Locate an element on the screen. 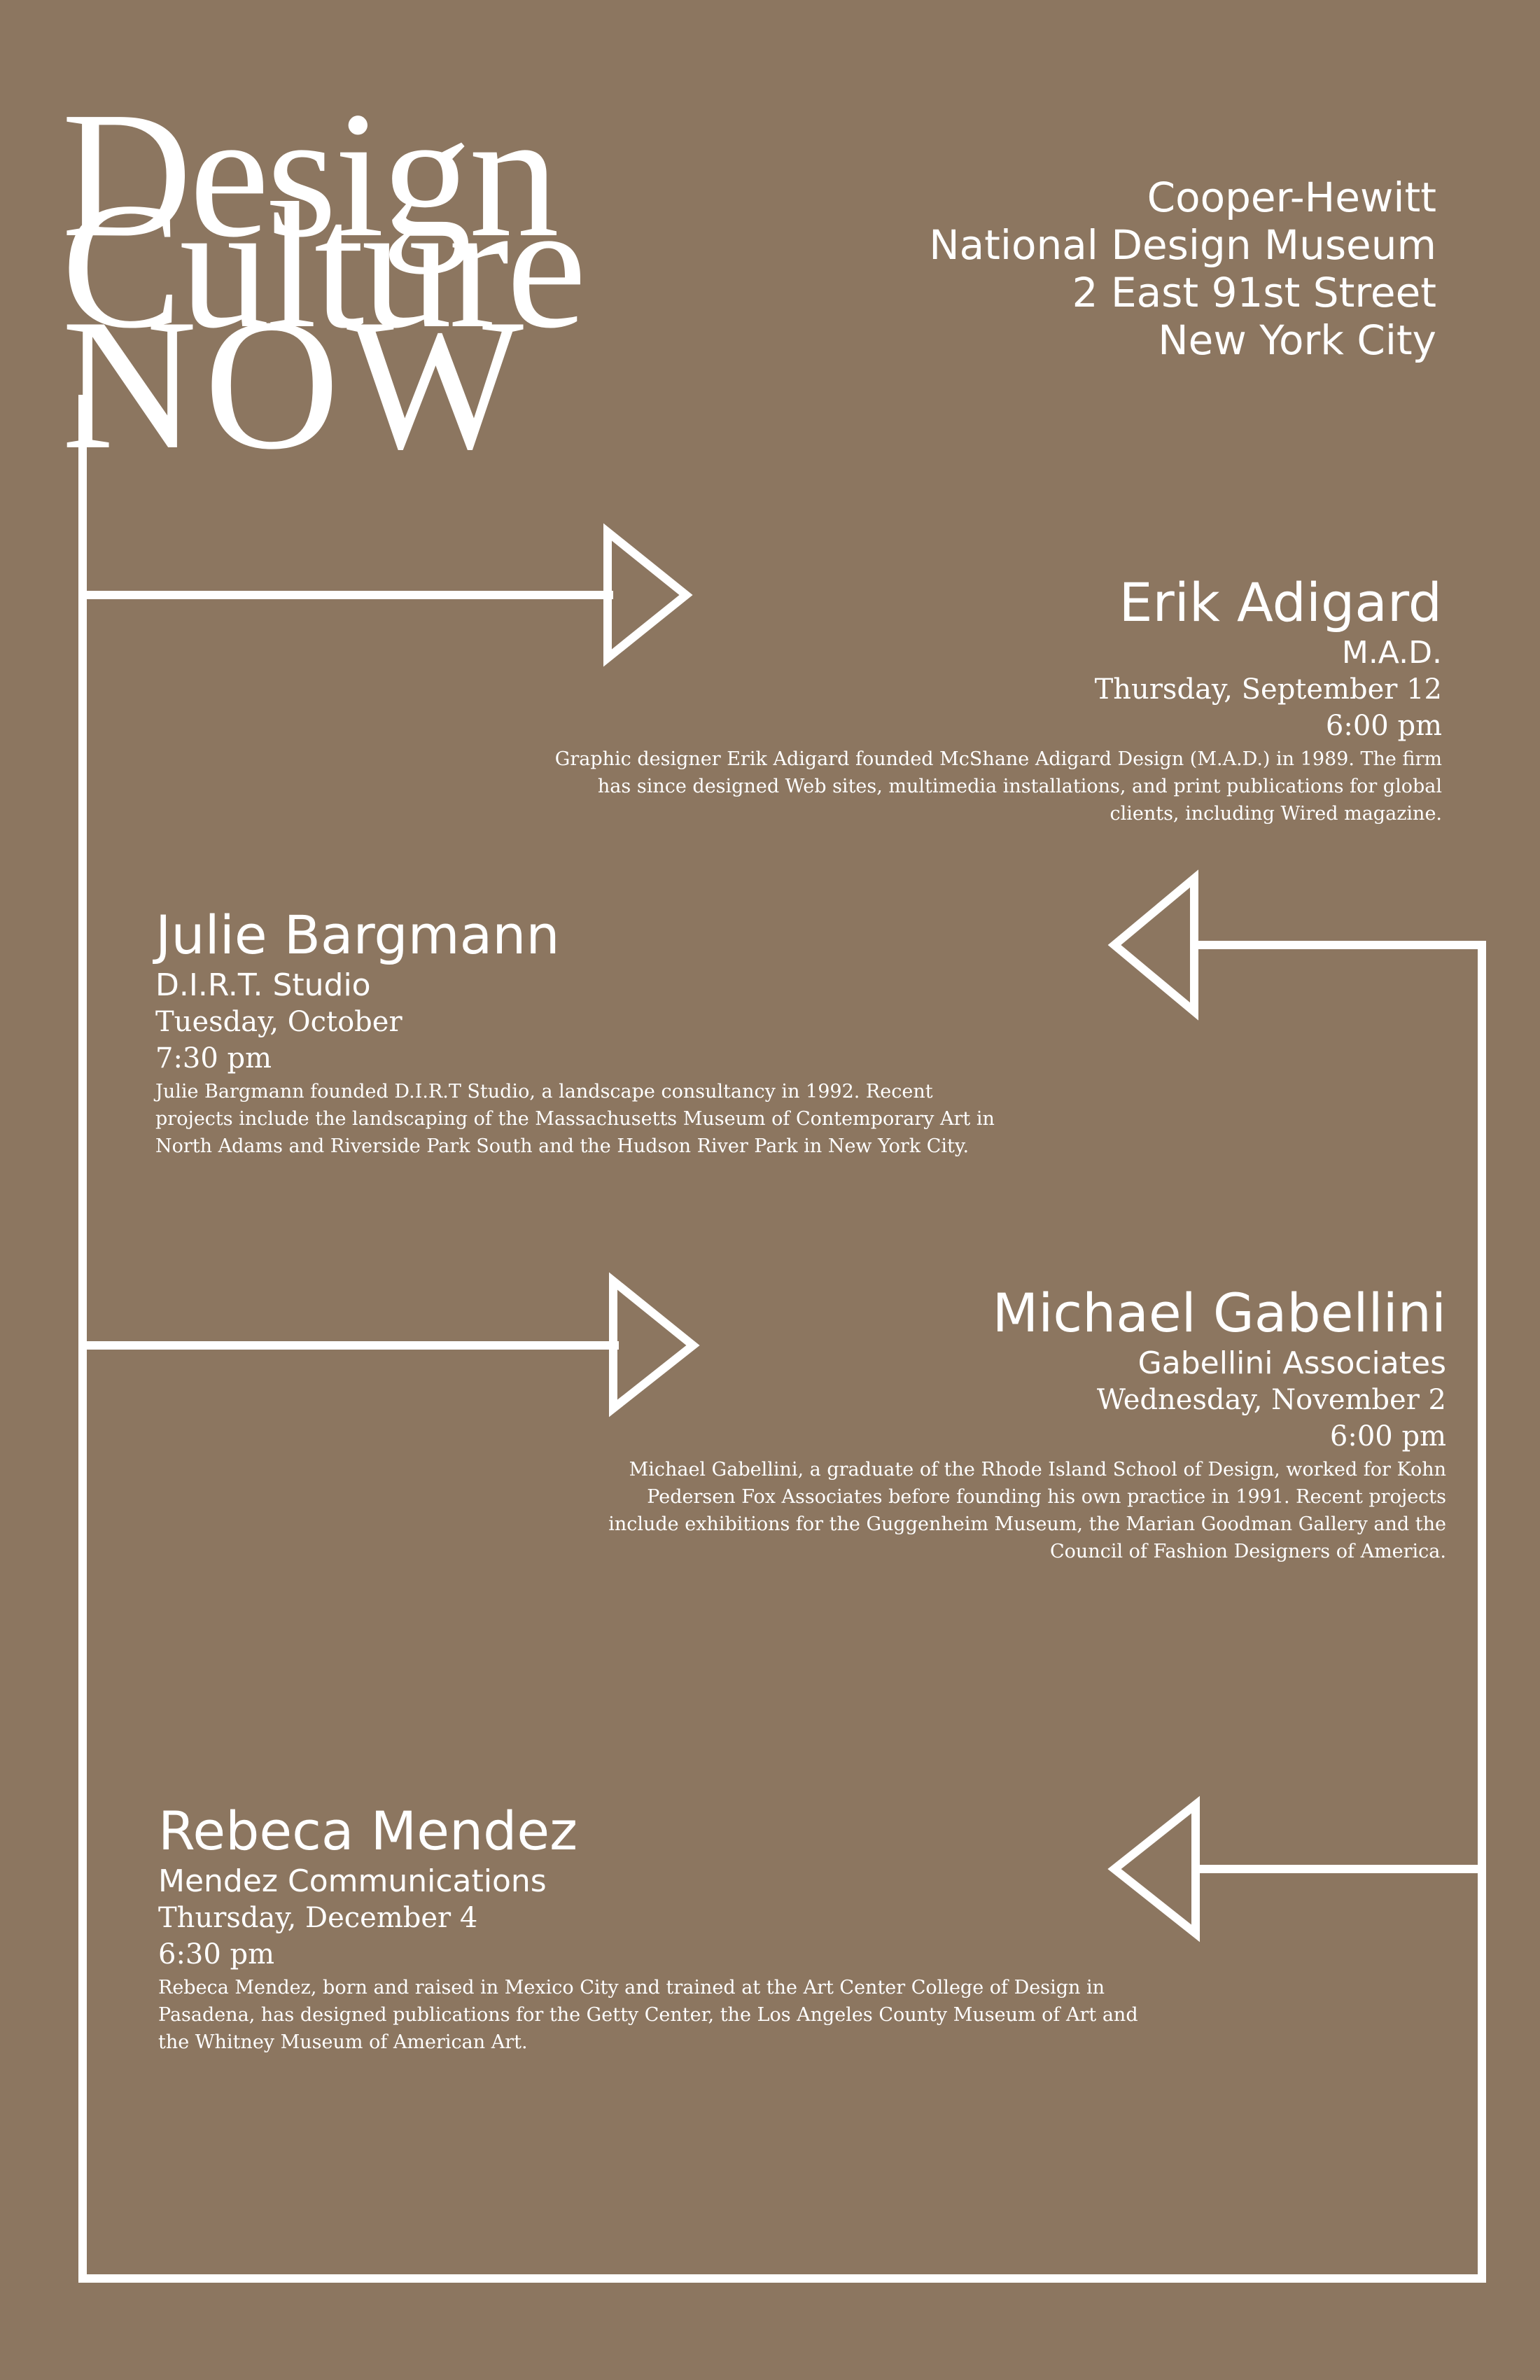 The width and height of the screenshot is (1540, 2380). speaker-organization: Gabellini Associates is located at coordinates (1292, 1363).